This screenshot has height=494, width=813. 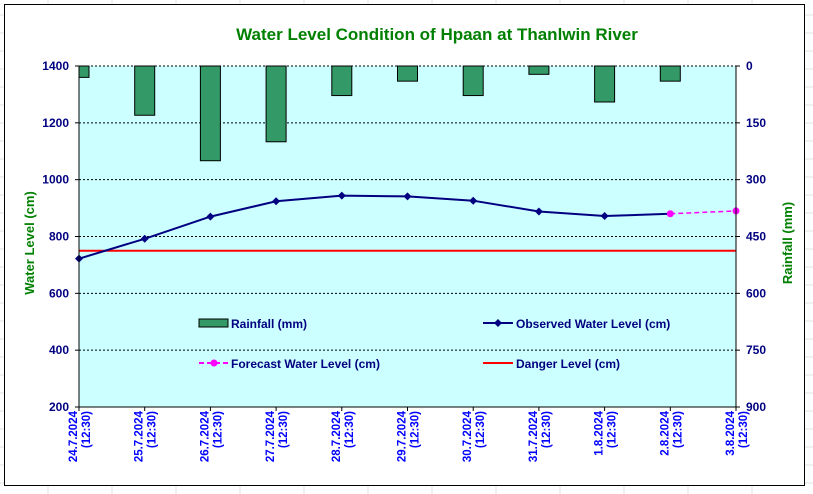 I want to click on x-tick-date-label: 24.7.2024, so click(x=74, y=436).